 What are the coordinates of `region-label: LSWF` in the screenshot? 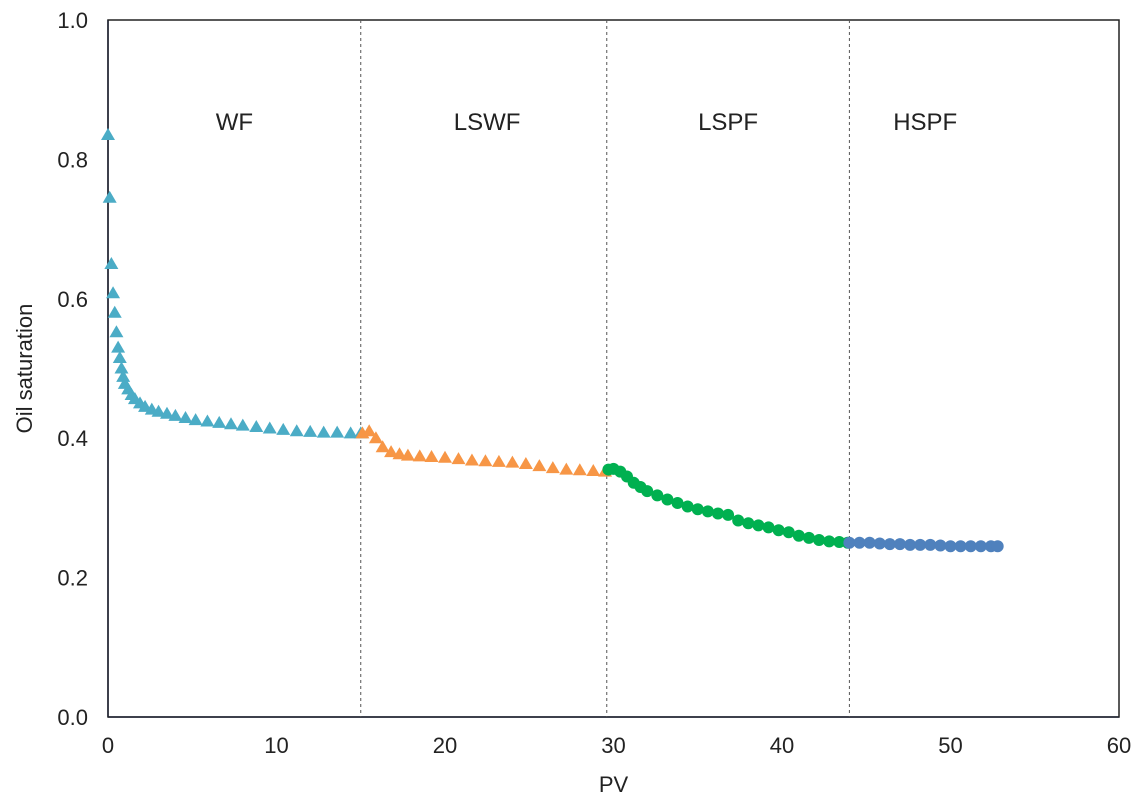 It's located at (487, 122).